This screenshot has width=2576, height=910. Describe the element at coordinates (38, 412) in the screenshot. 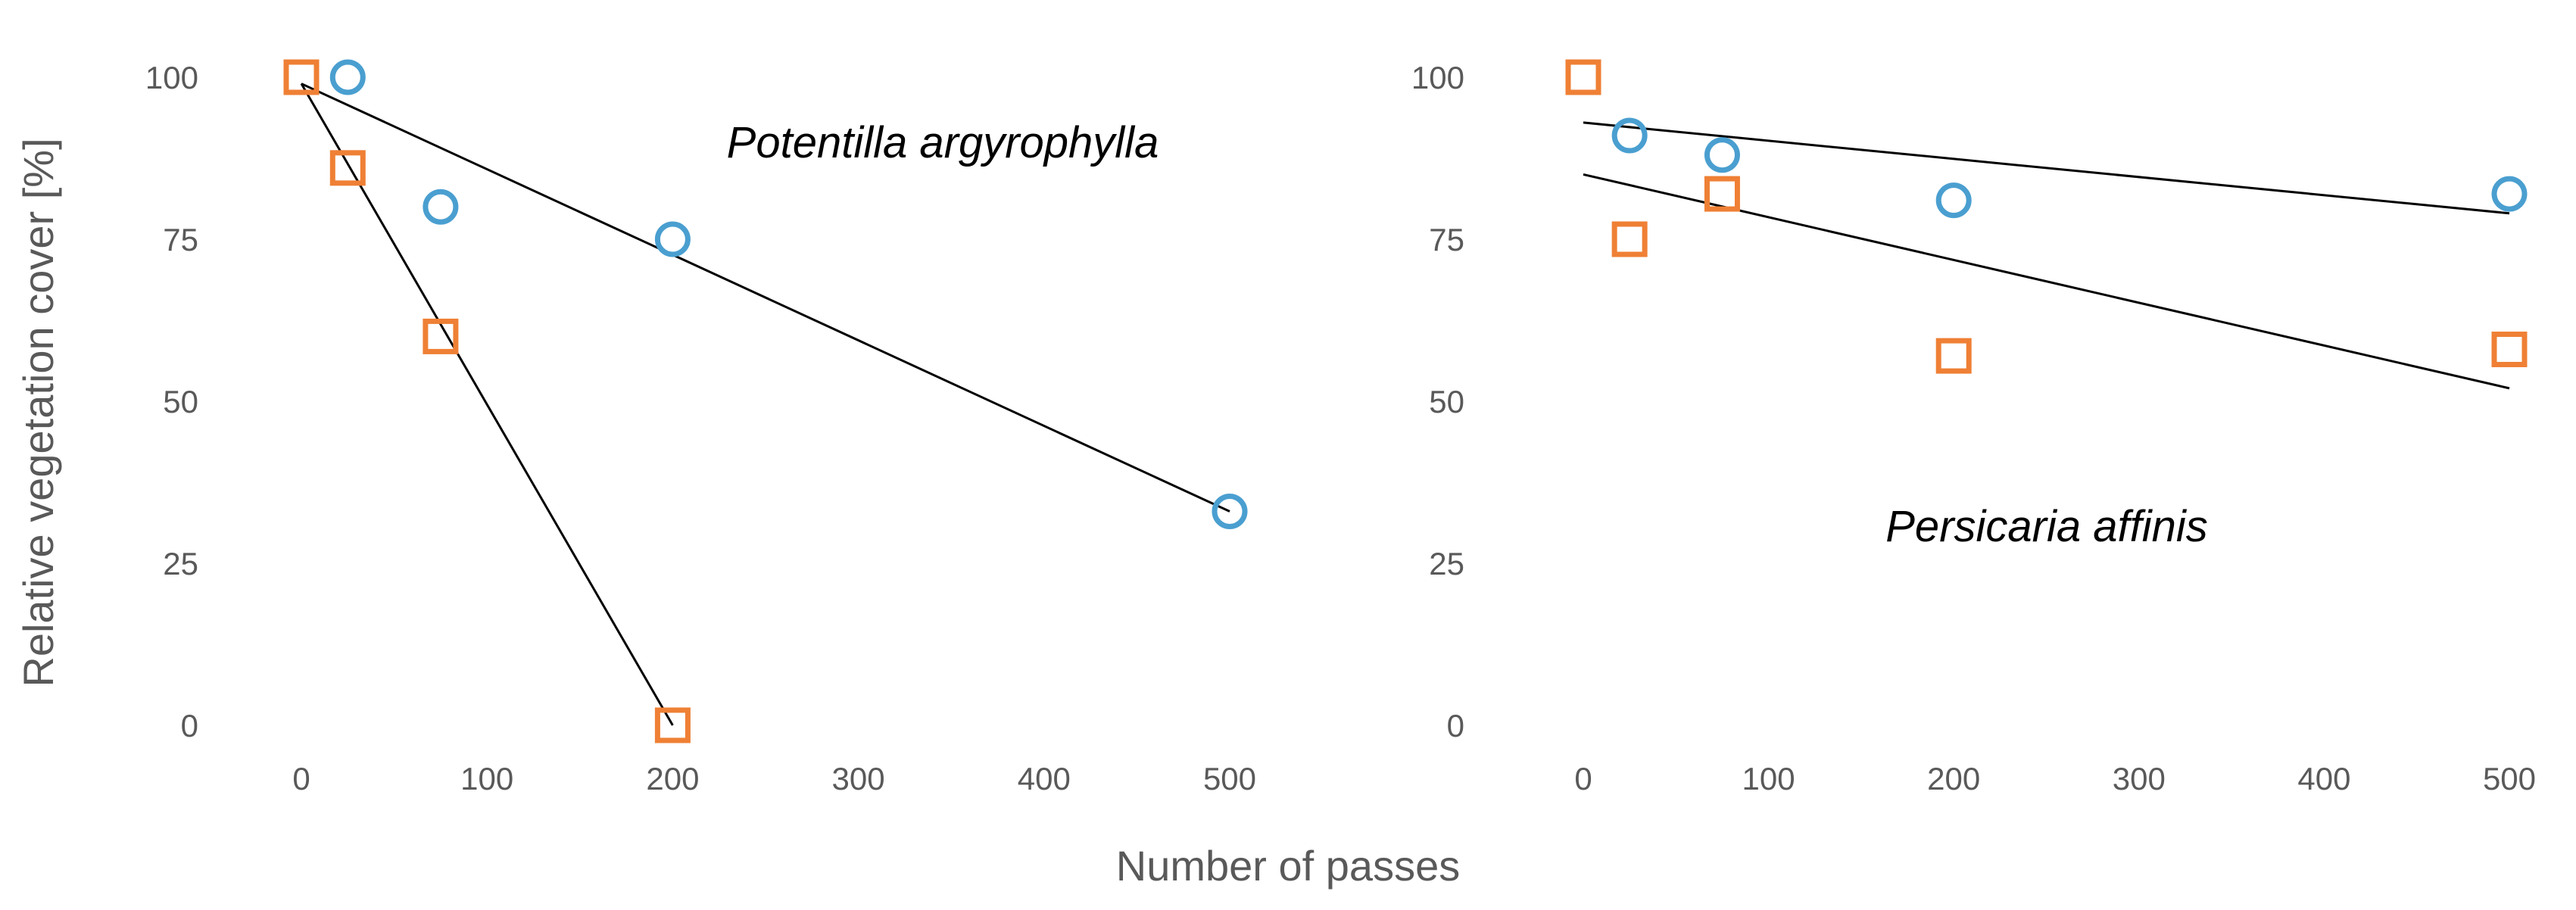

I see `y-axis-title: Relative vegetation cover [%]` at that location.